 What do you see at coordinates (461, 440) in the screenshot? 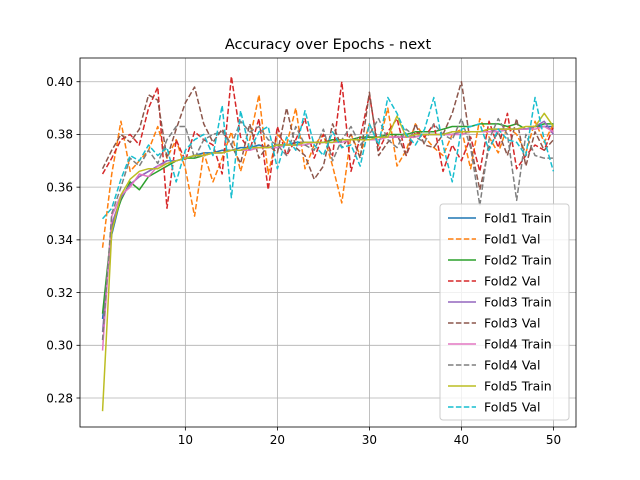
I see `x-tick-label: 40` at bounding box center [461, 440].